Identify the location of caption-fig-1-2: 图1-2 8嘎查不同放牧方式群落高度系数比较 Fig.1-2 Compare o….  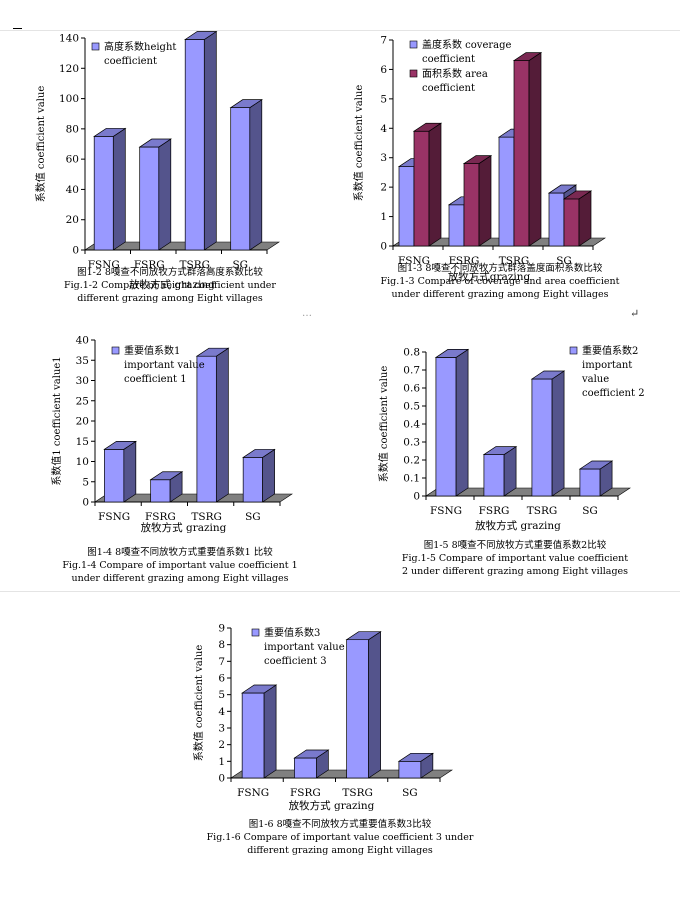
(170, 285).